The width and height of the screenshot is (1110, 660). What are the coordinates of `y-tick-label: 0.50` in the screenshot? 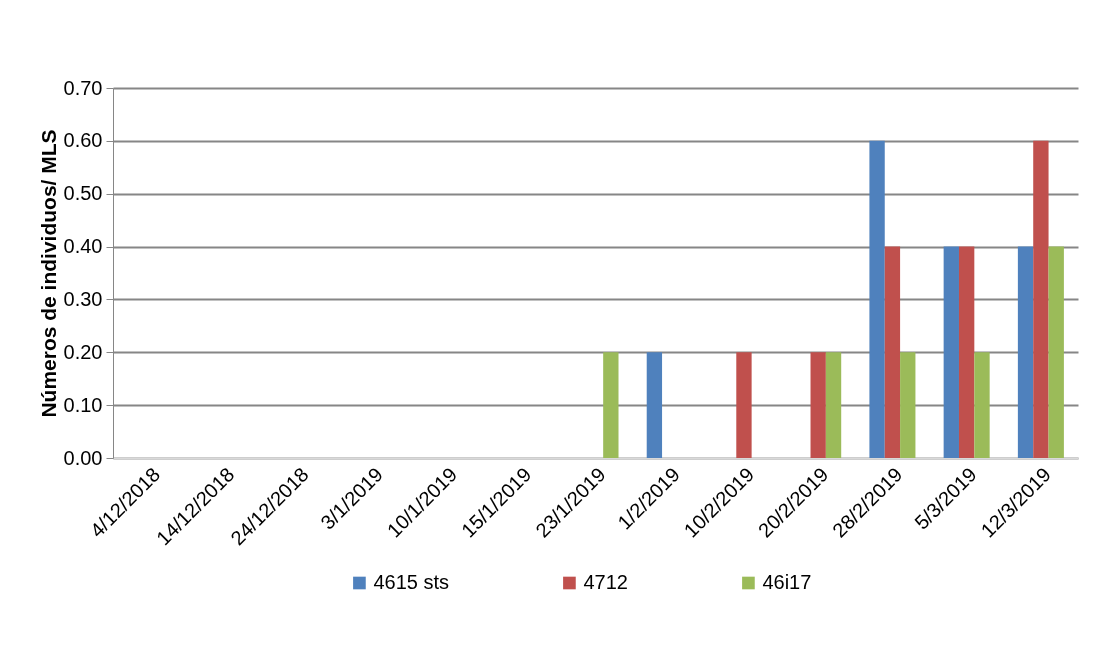 It's located at (83, 193).